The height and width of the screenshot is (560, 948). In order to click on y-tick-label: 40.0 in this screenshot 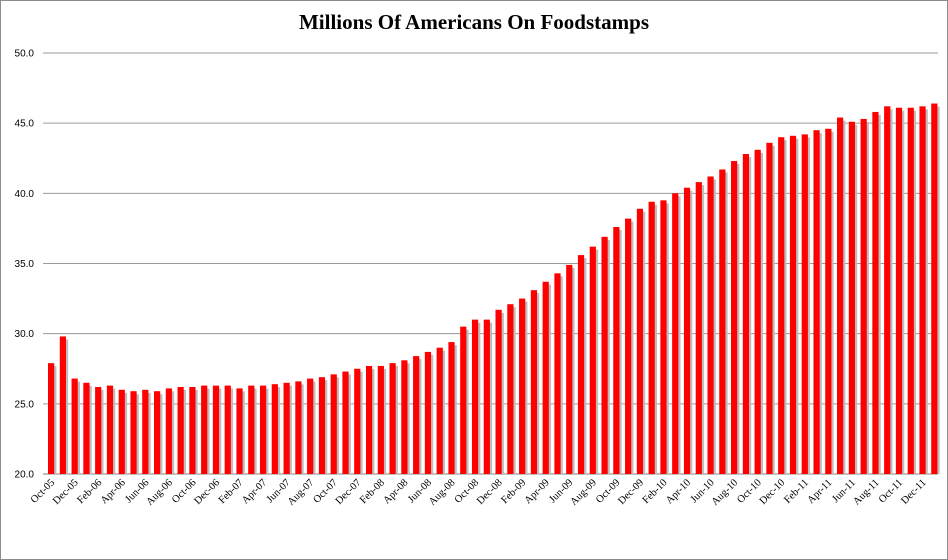, I will do `click(25, 194)`.